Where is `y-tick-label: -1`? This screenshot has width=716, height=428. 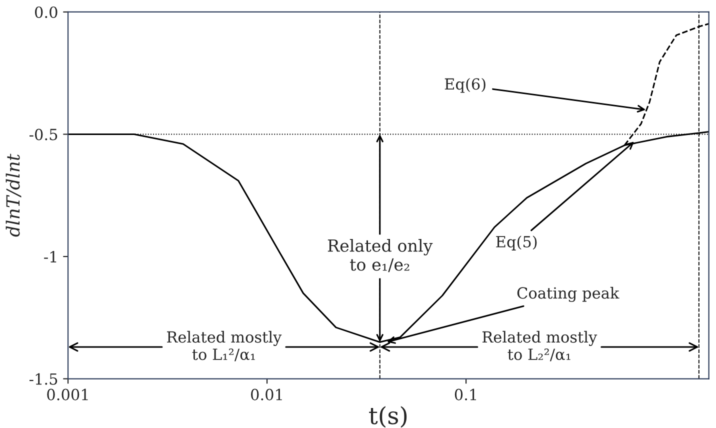 y-tick-label: -1 is located at coordinates (50, 256).